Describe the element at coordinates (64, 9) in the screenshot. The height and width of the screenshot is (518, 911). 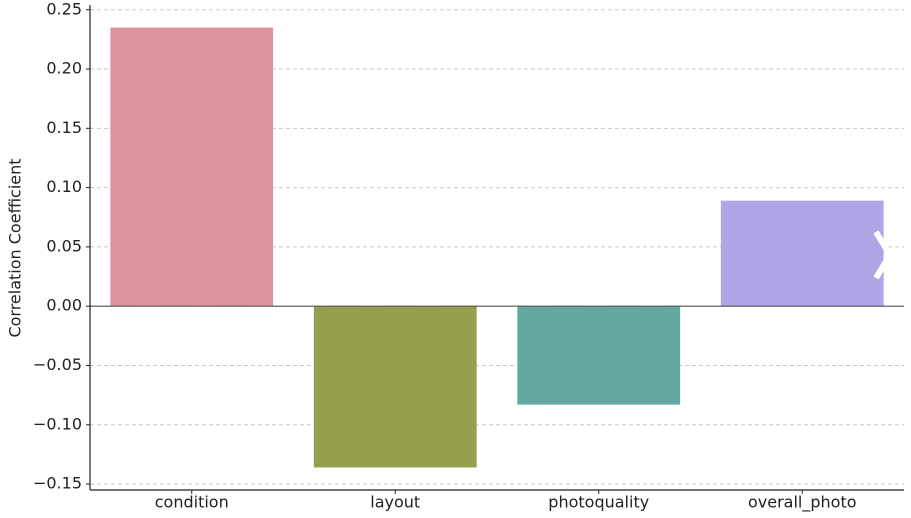
I see `y-tick-label: 0.25` at that location.